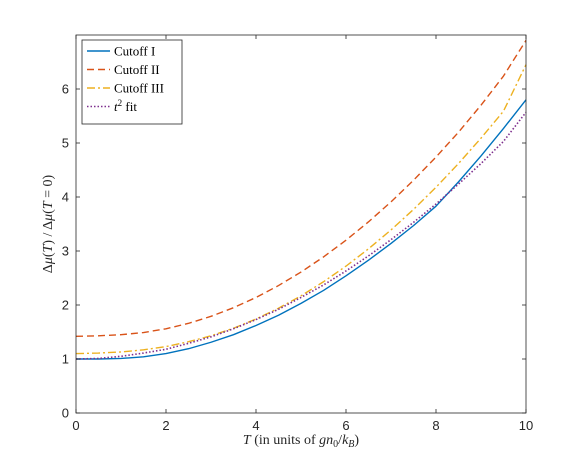  What do you see at coordinates (137, 69) in the screenshot?
I see `legend-label-2: Cutoff II` at bounding box center [137, 69].